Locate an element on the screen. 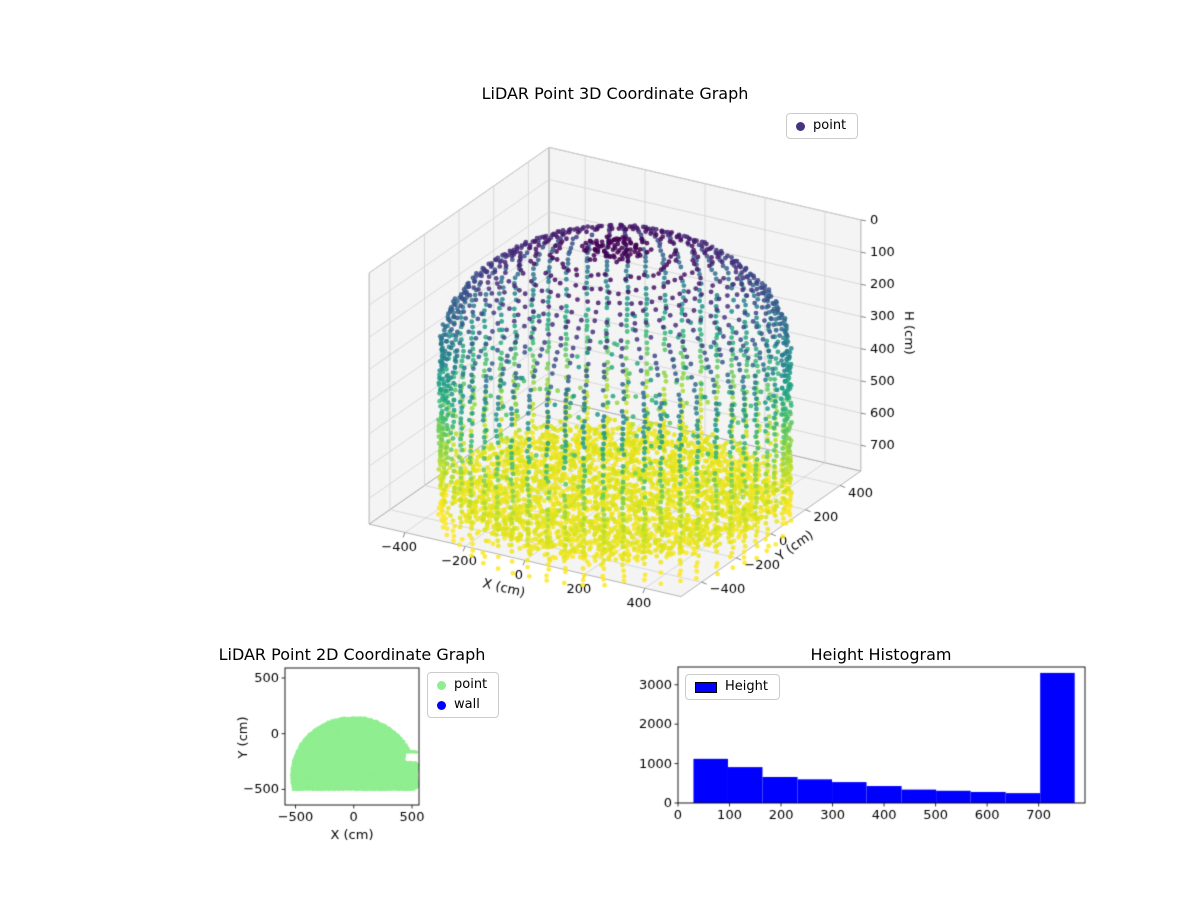  legend-entry-wall: wall is located at coordinates (462, 705).